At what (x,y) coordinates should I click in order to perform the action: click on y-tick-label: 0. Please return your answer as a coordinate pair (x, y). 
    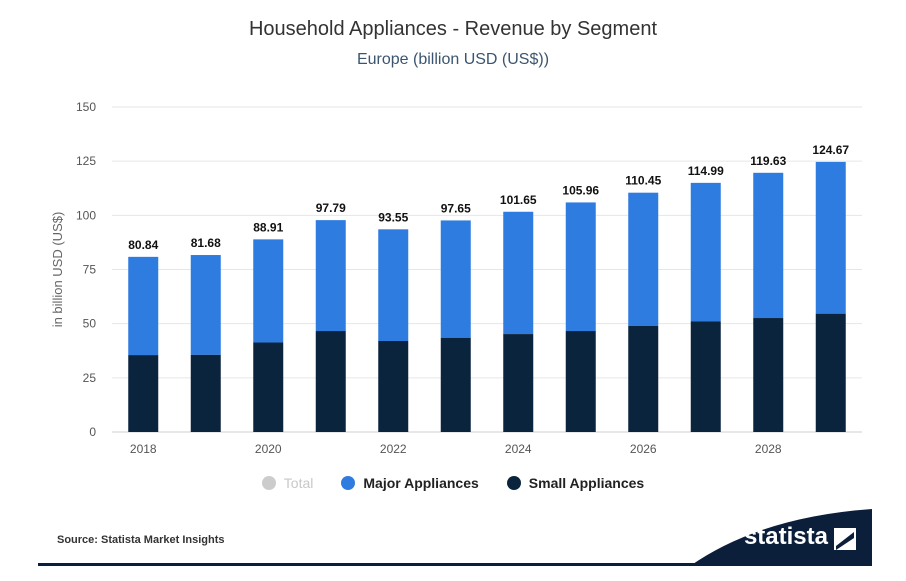
    Looking at the image, I should click on (92, 432).